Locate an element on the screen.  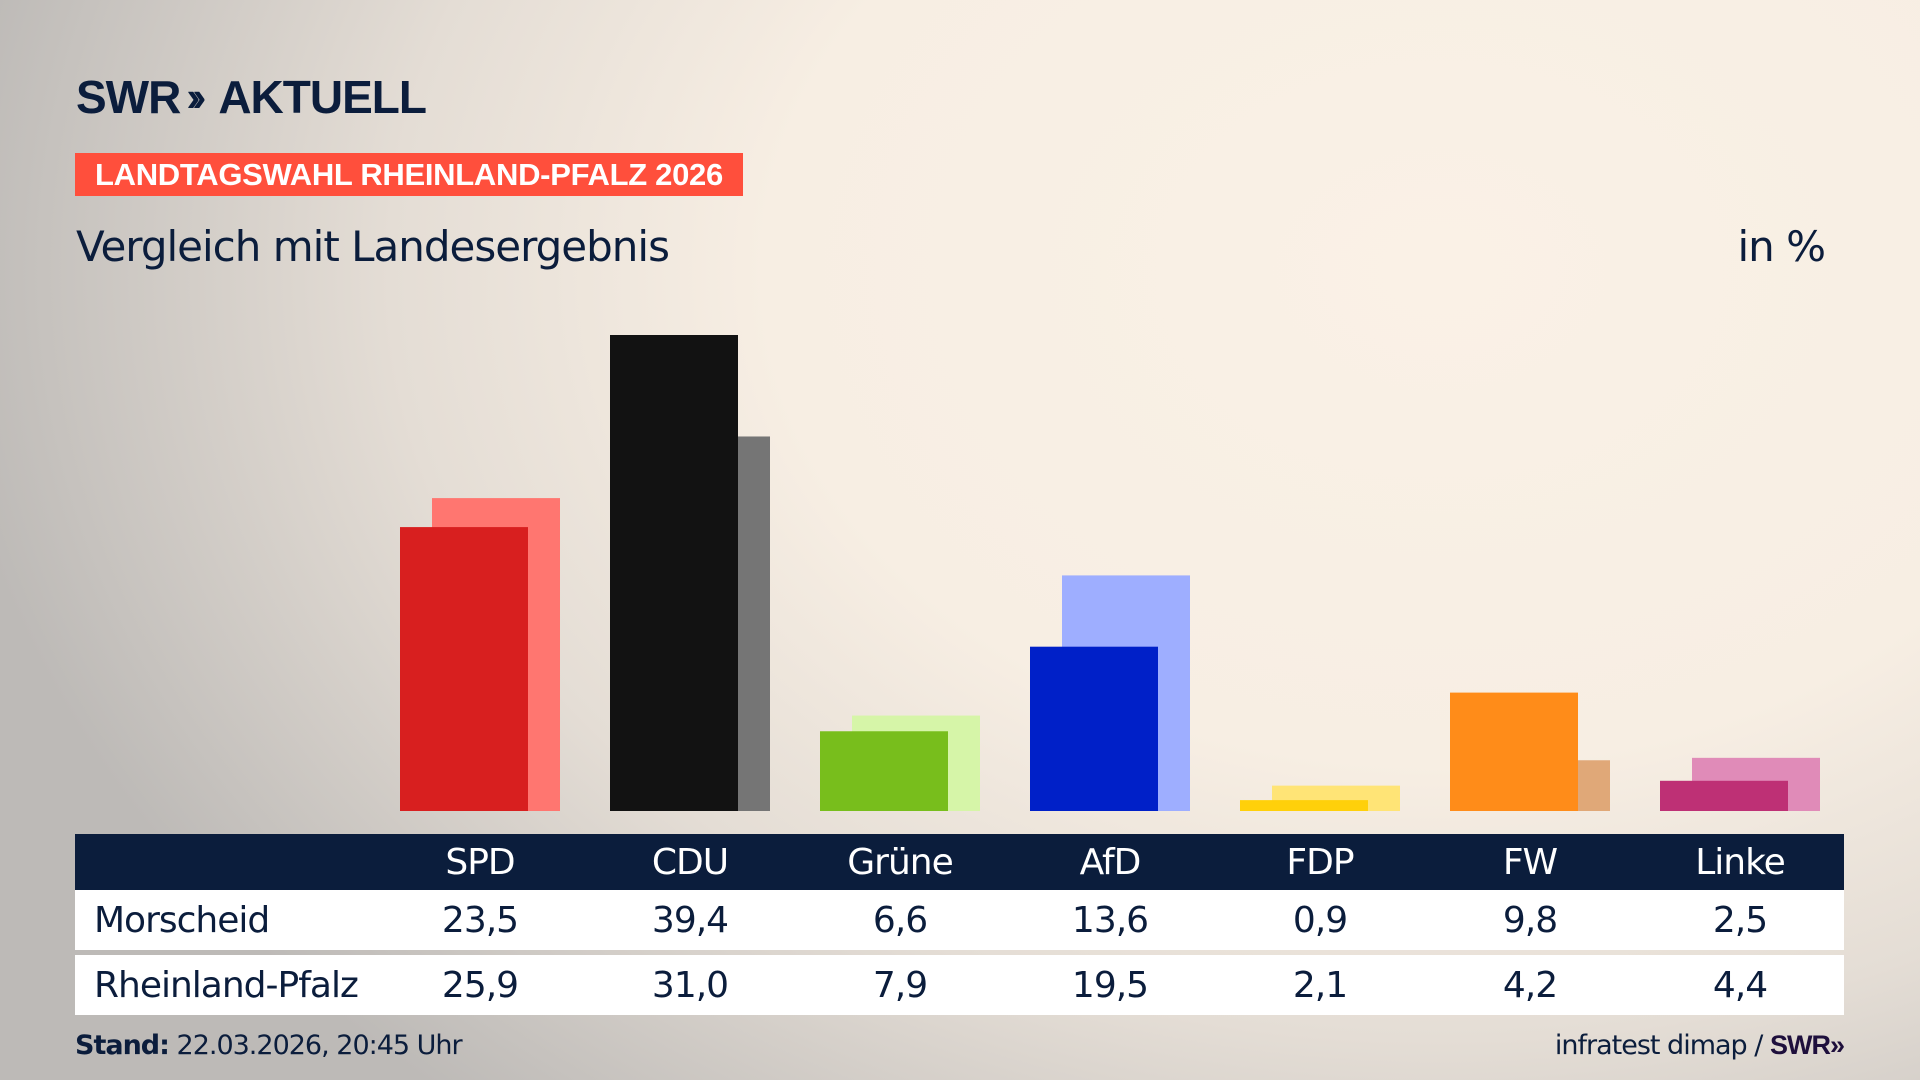
row-label: Morscheid is located at coordinates (182, 920).